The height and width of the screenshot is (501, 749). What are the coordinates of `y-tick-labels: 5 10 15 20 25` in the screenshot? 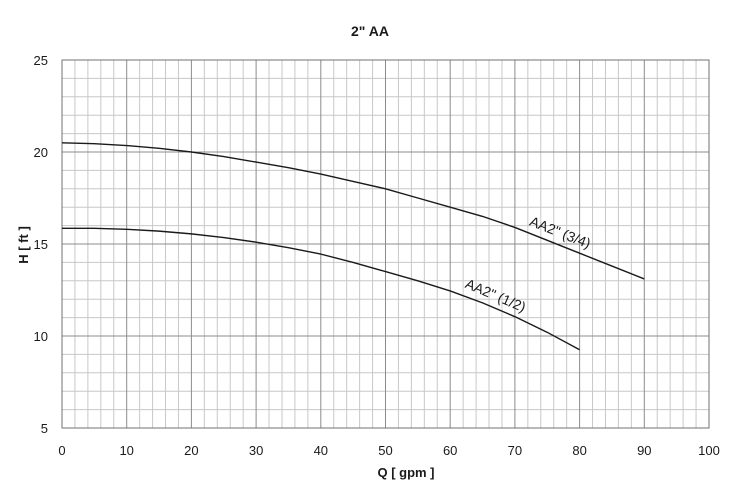 It's located at (41, 244).